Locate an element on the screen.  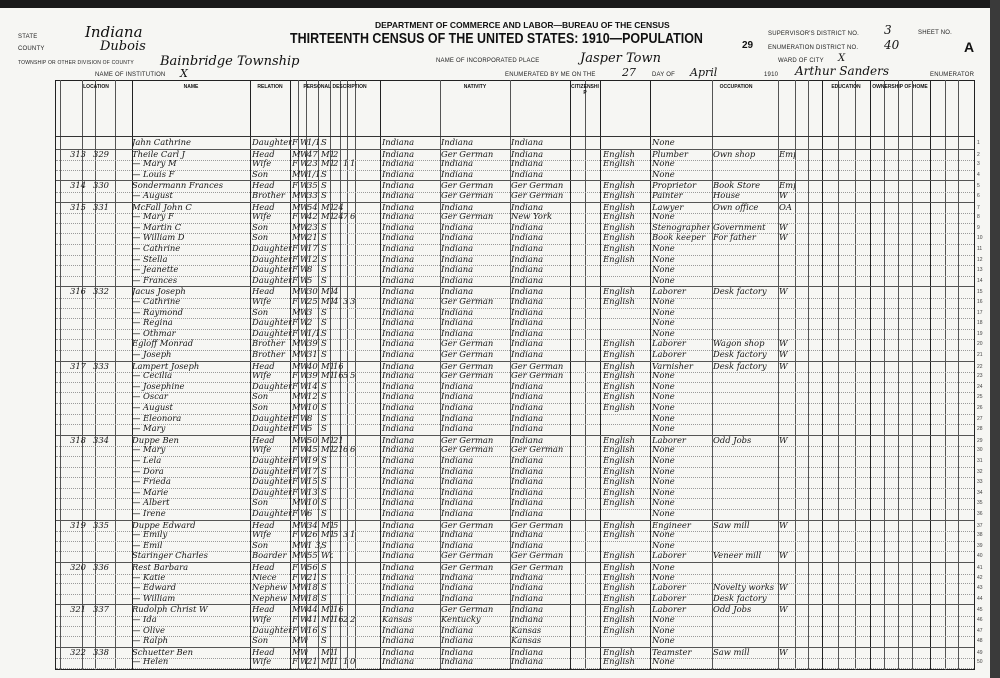
cell-age: 12 is located at coordinates (312, 258).